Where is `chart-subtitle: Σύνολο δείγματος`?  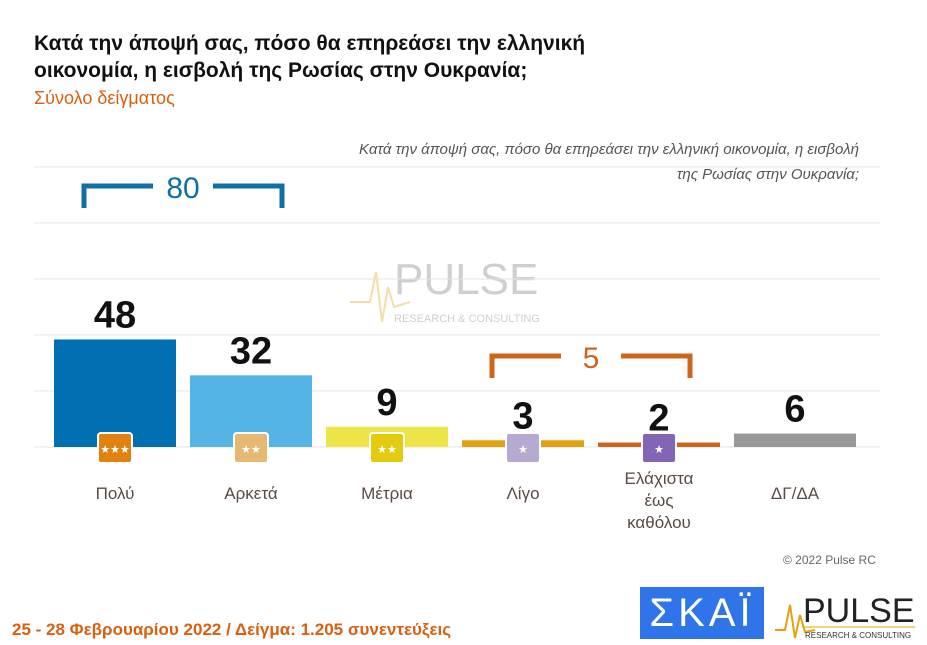 chart-subtitle: Σύνολο δείγματος is located at coordinates (104, 98).